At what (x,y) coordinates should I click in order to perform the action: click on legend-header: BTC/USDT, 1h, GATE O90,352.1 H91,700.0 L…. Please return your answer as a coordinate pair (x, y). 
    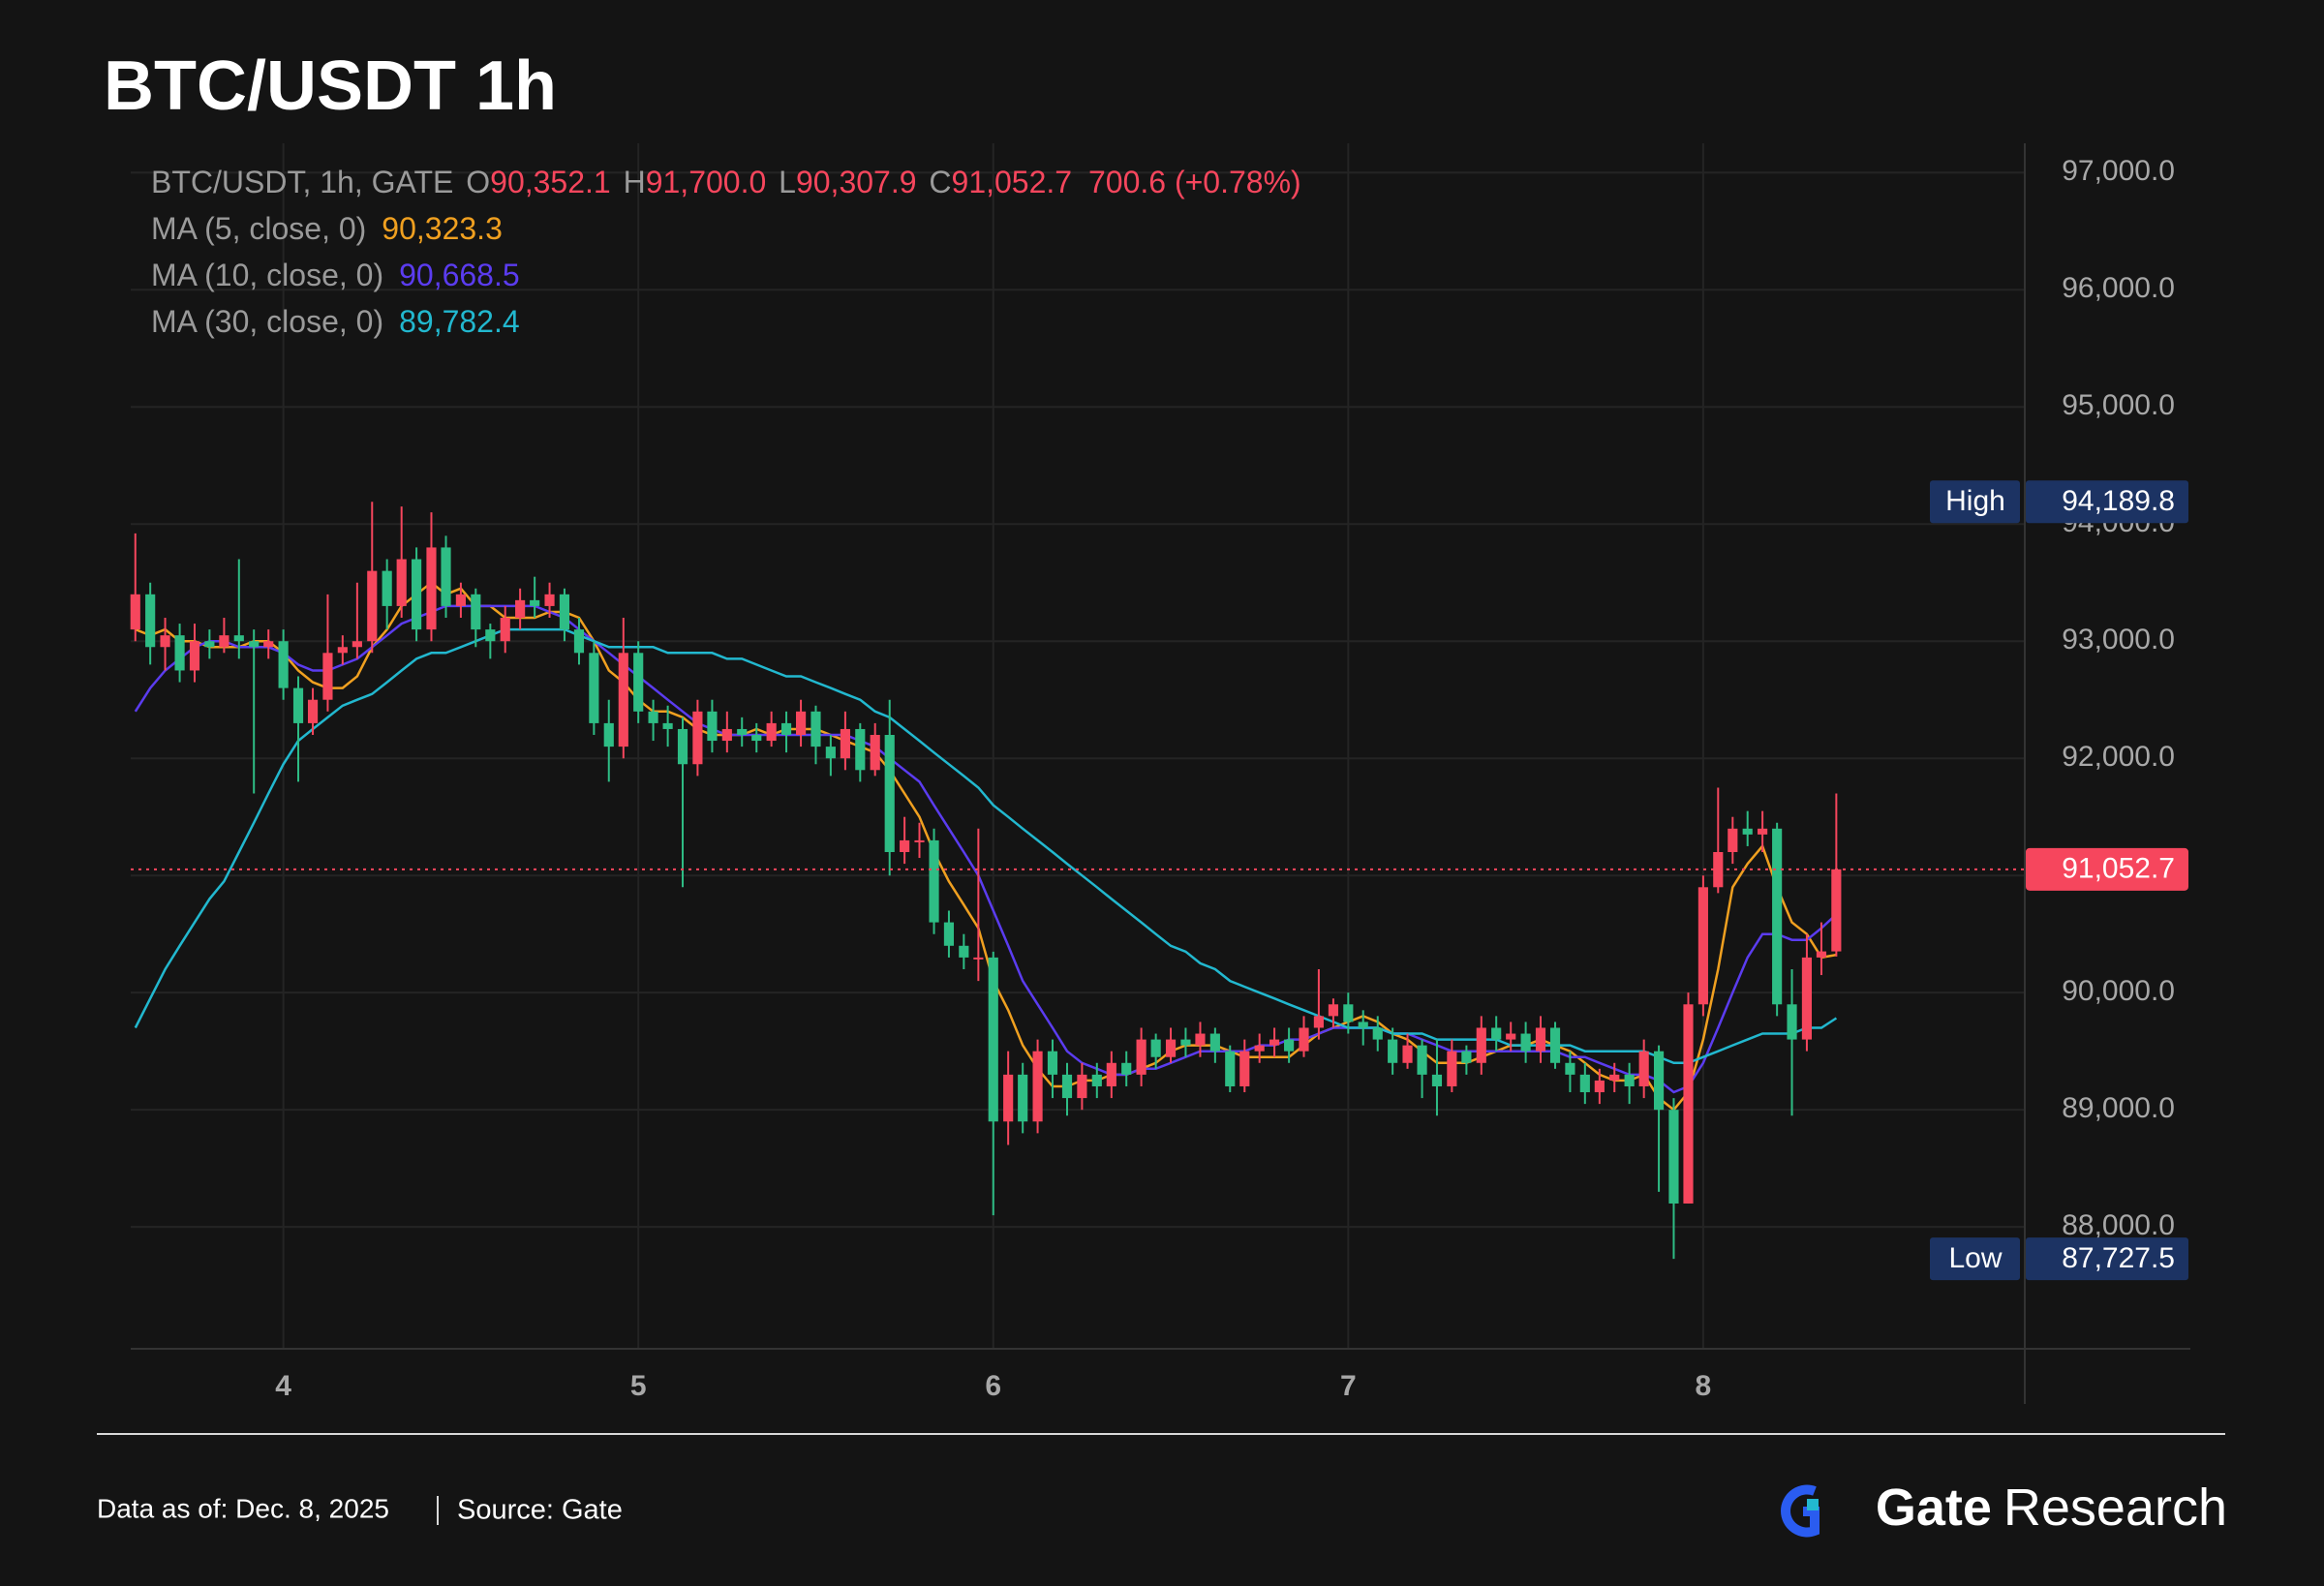
    Looking at the image, I should click on (726, 182).